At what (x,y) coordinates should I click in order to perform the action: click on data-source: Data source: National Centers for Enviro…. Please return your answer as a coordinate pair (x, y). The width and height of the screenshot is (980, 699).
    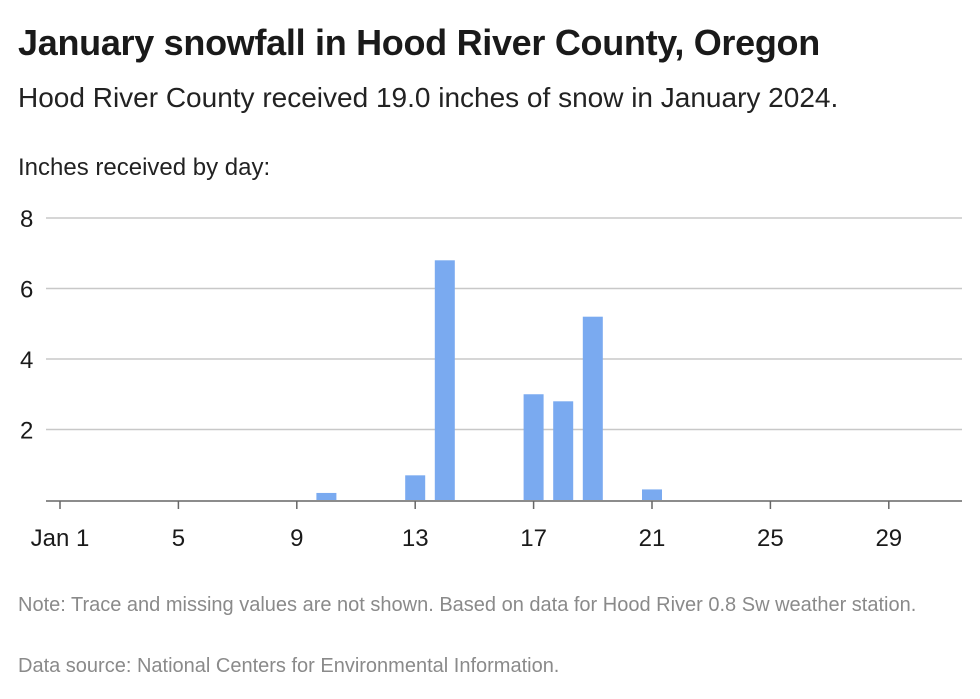
    Looking at the image, I should click on (289, 666).